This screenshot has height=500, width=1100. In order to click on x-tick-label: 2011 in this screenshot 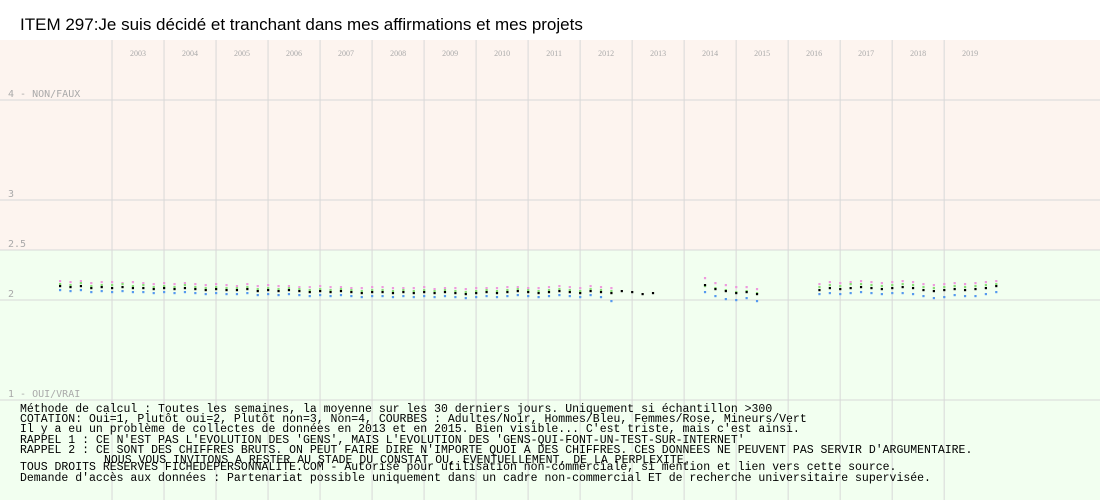, I will do `click(554, 53)`.